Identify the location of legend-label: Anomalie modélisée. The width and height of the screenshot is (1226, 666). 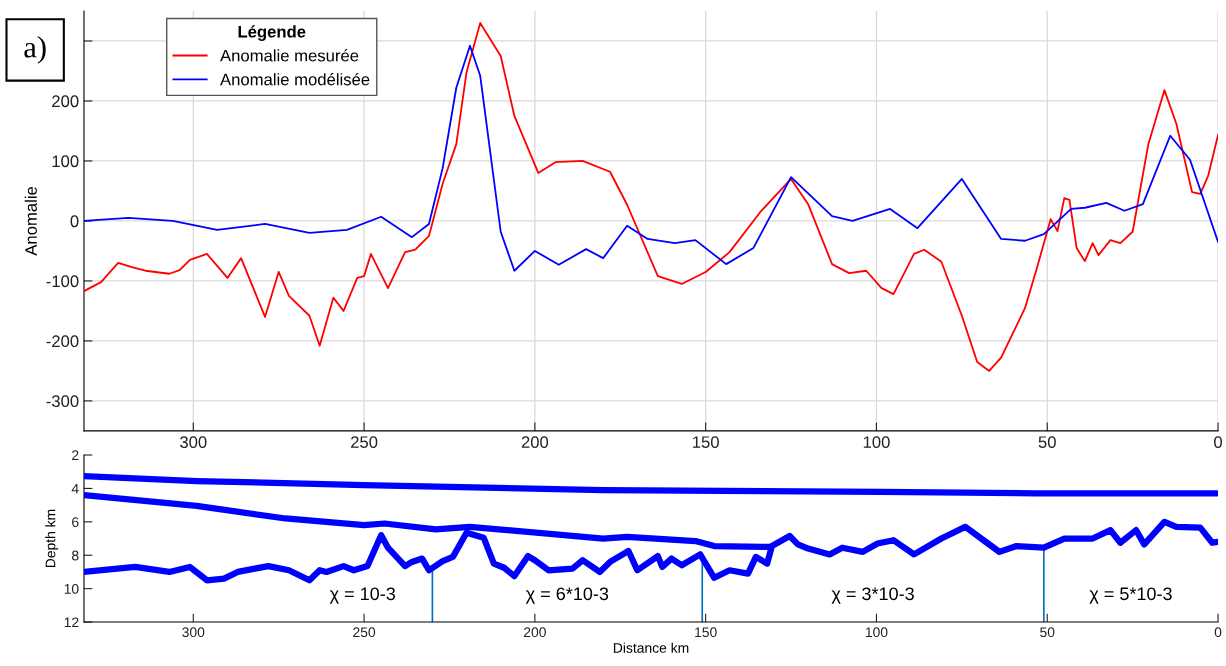
(295, 79).